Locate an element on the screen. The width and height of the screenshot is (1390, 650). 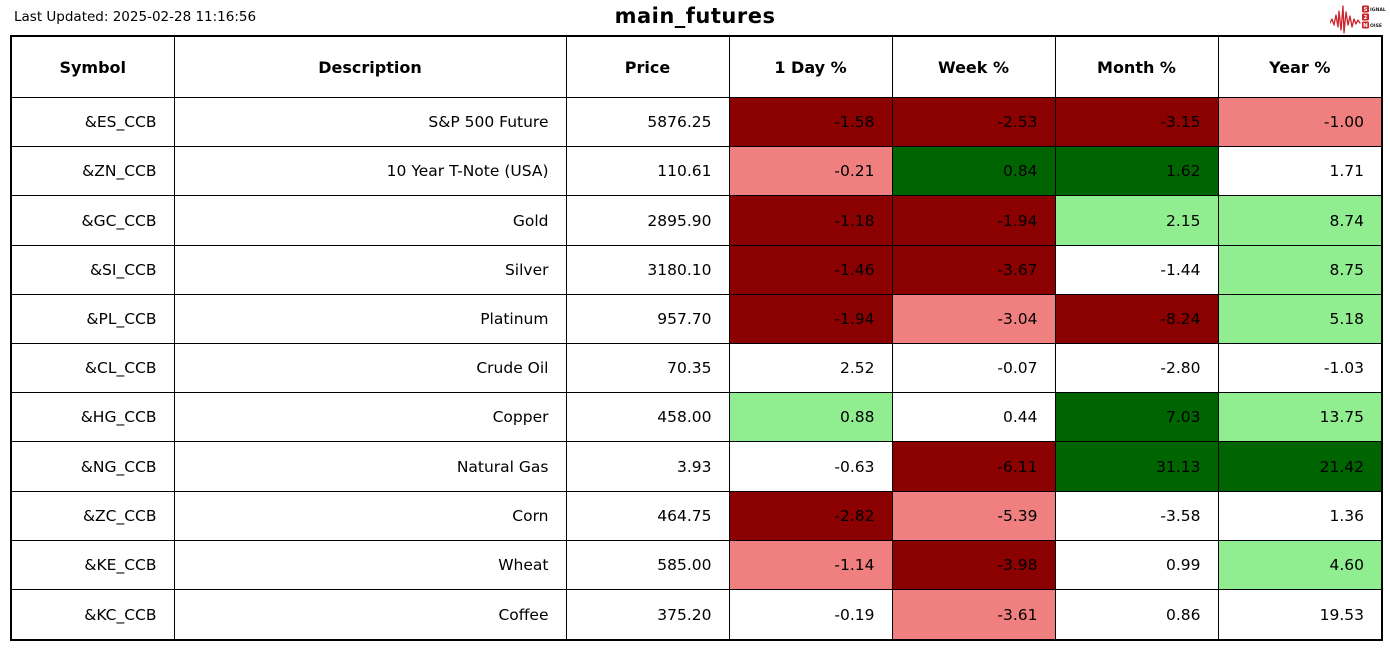
week-pct-cell: -3.04 is located at coordinates (973, 319).